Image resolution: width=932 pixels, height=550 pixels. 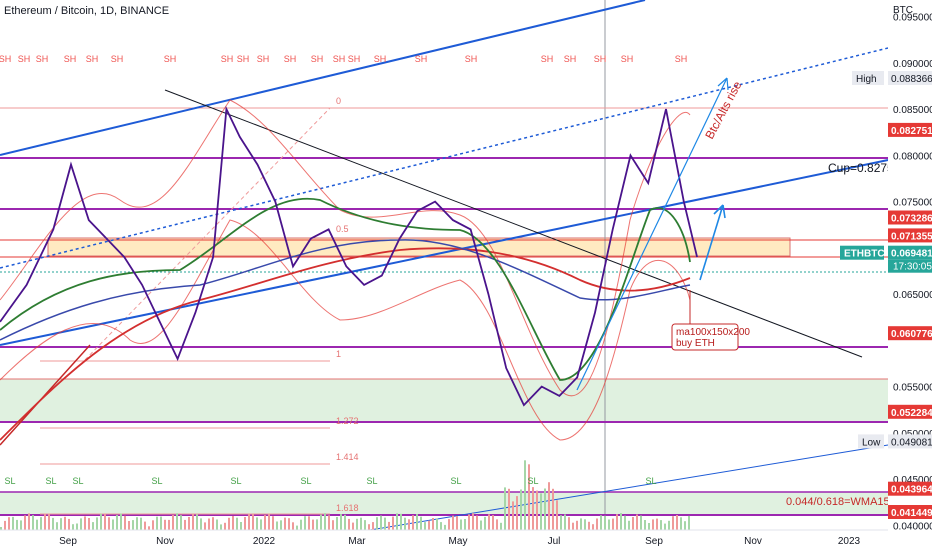 What do you see at coordinates (695, 343) in the screenshot?
I see `ma-note-line2: buy ETH` at bounding box center [695, 343].